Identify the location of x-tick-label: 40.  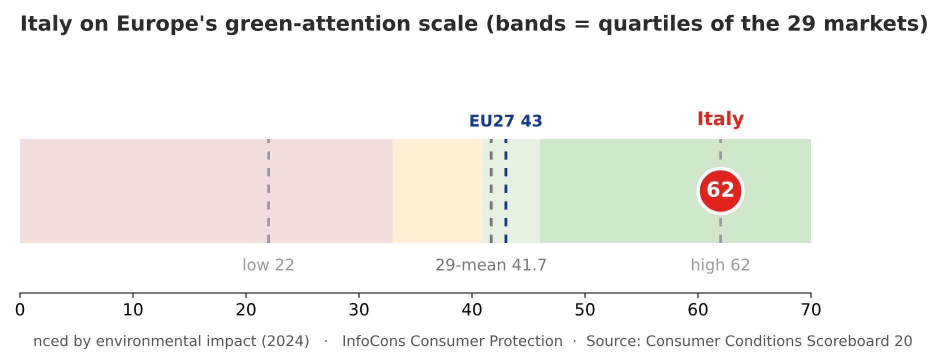
(472, 309).